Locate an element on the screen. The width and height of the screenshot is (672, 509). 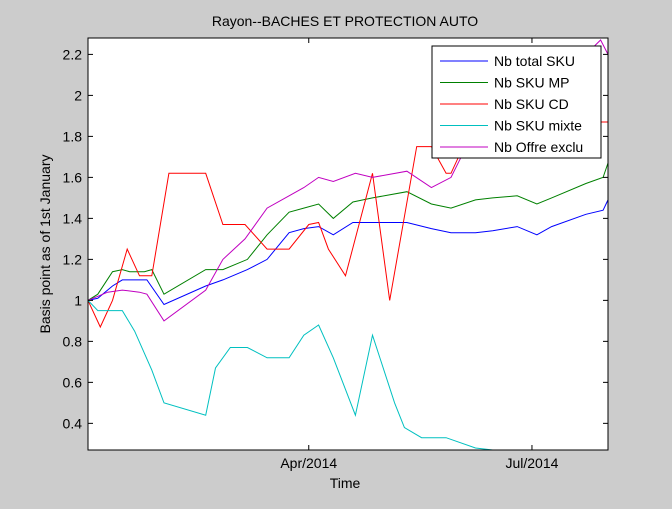
legend-label: Nb SKU MP is located at coordinates (531, 83).